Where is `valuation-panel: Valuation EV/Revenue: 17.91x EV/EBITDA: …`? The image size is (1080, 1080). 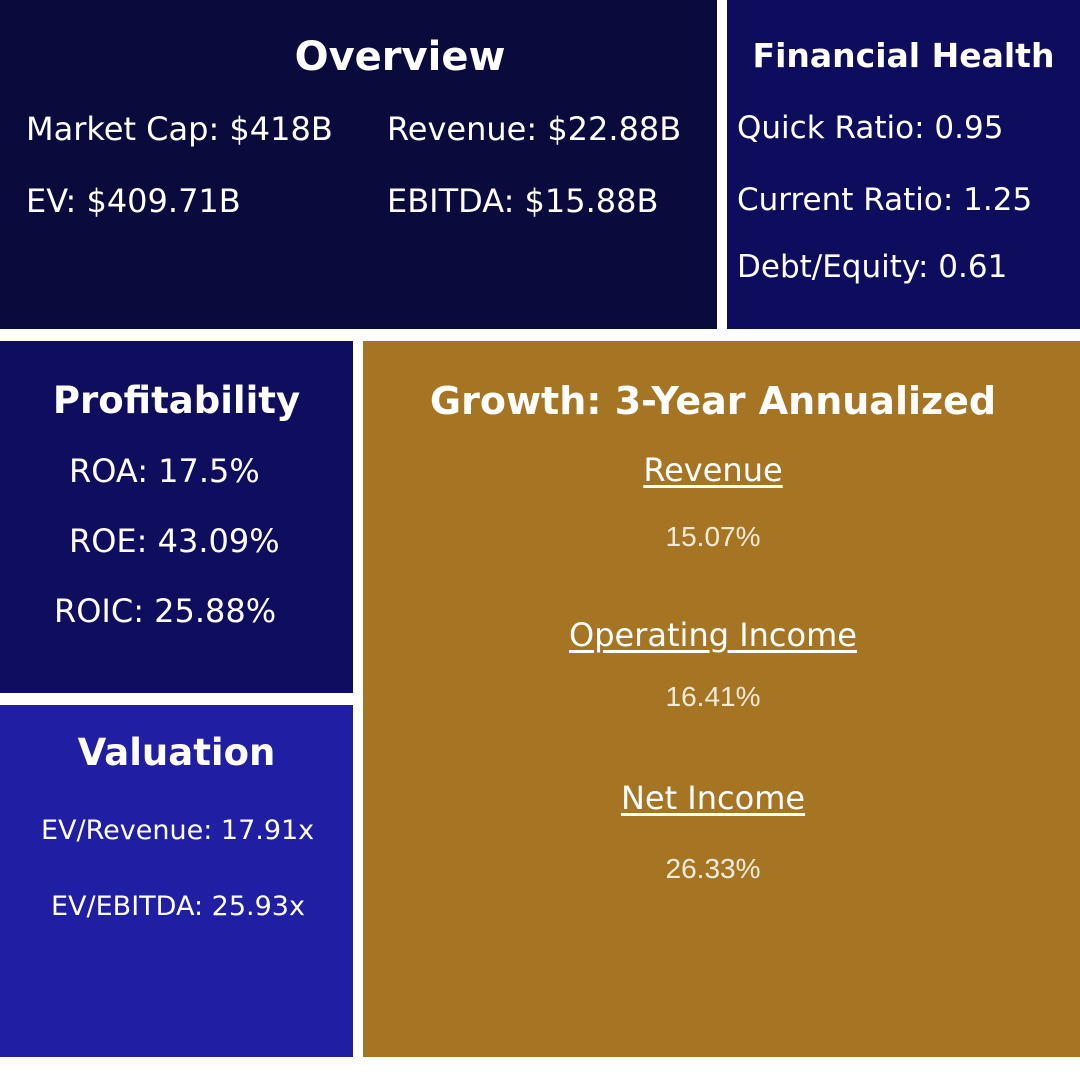
valuation-panel: Valuation EV/Revenue: 17.91x EV/EBITDA: … is located at coordinates (176, 881).